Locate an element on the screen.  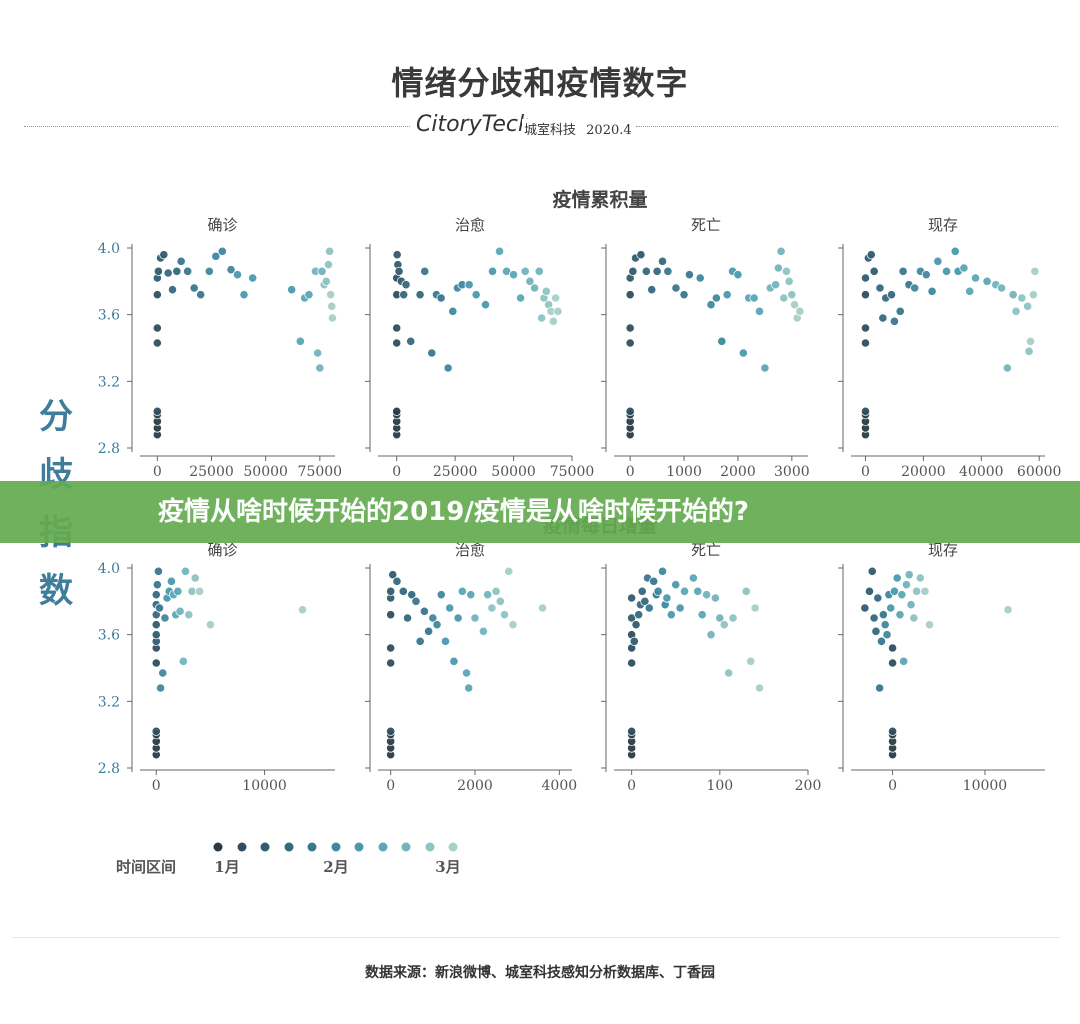
x-tick-label: 40000 is located at coordinates (981, 472).